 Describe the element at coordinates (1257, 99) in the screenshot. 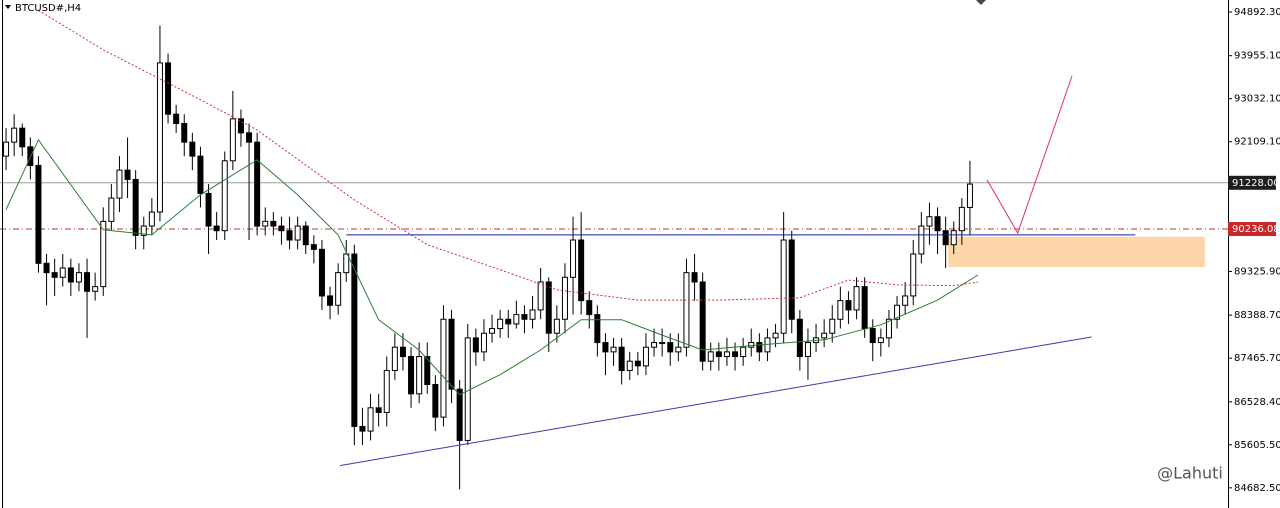

I see `y-tick-label: 93032.10` at that location.